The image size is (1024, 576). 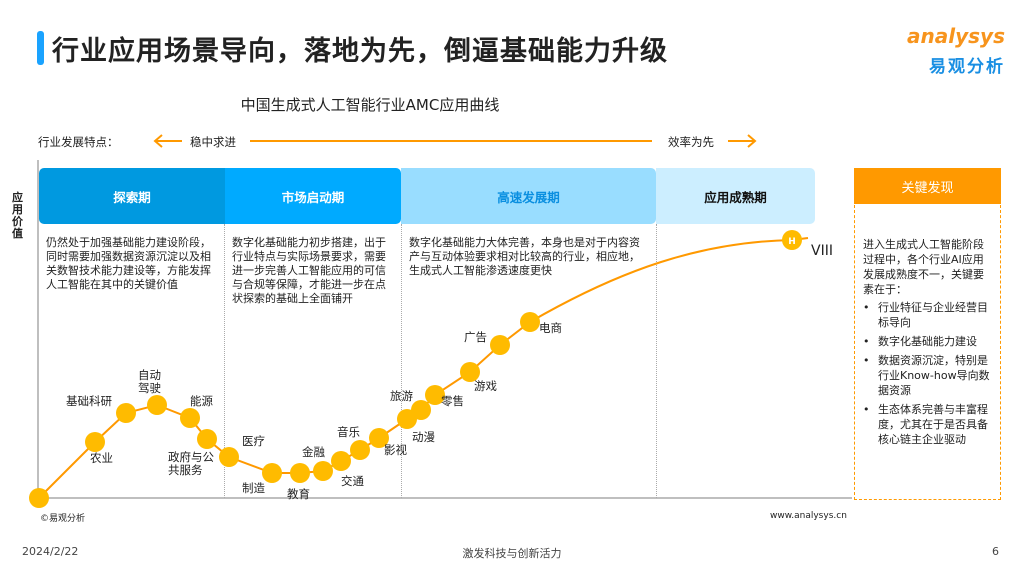 I want to click on chart-title: 中国生成式人工智能行业AMC应用曲线, so click(x=370, y=105).